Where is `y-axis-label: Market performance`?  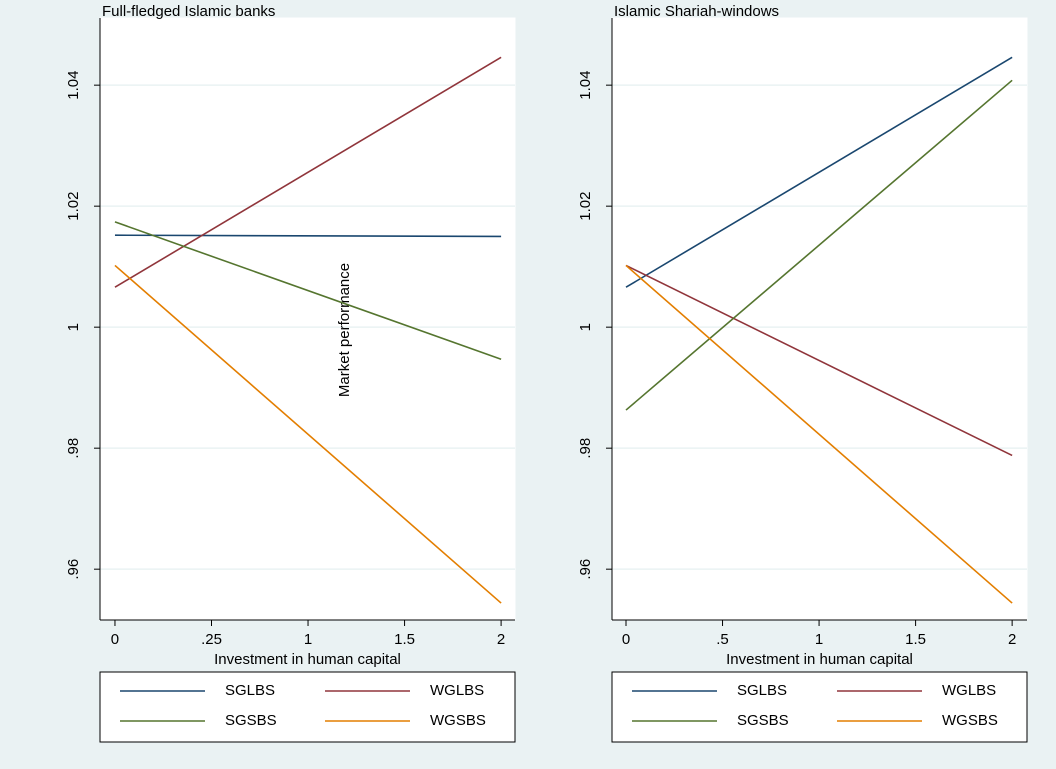
y-axis-label: Market performance is located at coordinates (344, 330).